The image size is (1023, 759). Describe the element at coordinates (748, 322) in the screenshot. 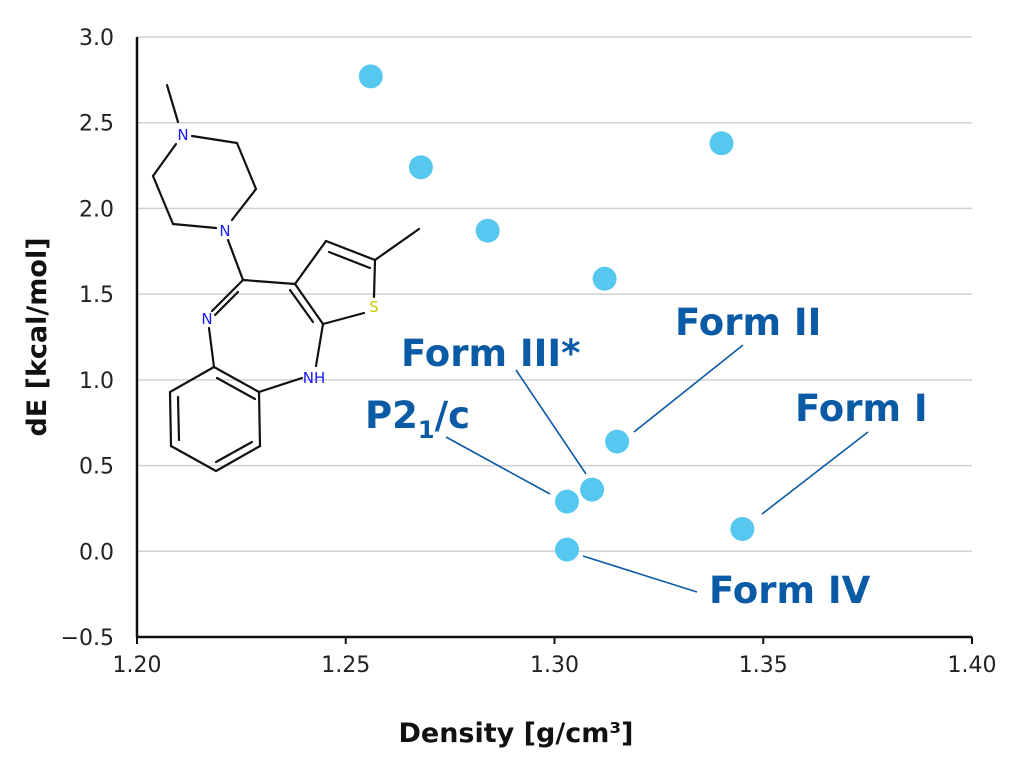

I see `annotation-form-ii: Form II` at that location.